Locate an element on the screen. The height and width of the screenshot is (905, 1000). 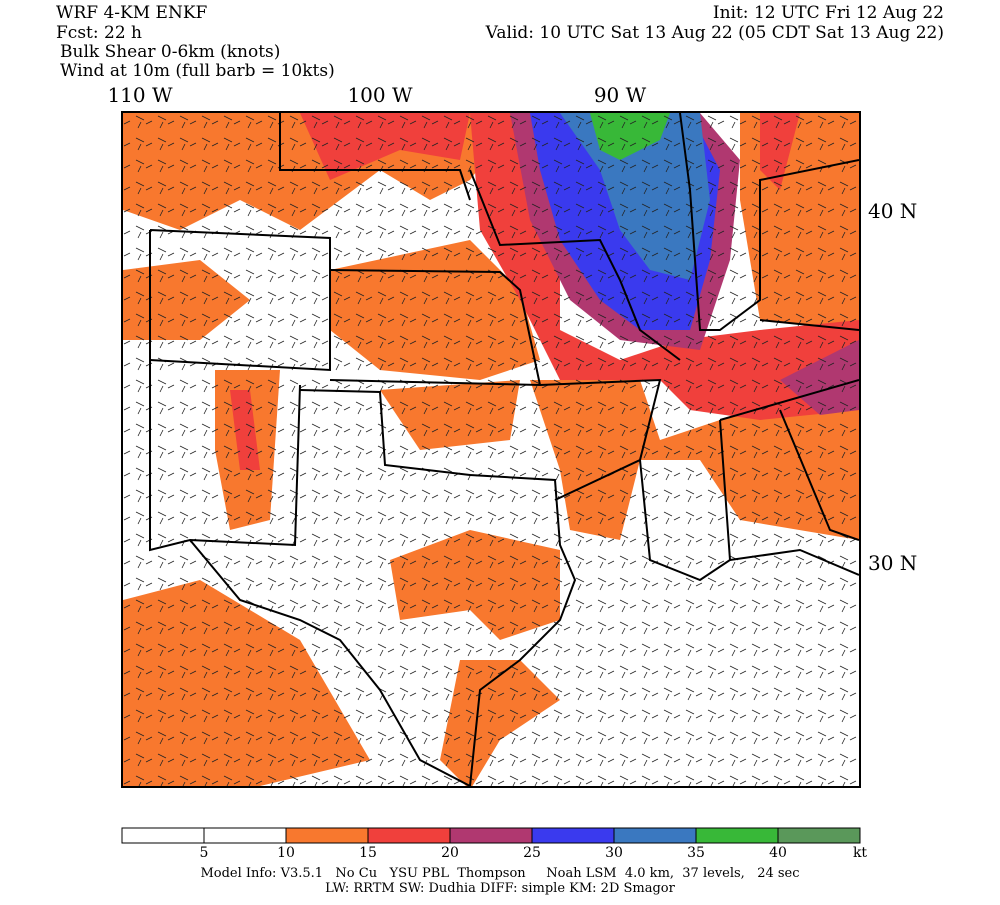
wind-note: Wind at 10m (full barb = 10kts) is located at coordinates (197, 71).